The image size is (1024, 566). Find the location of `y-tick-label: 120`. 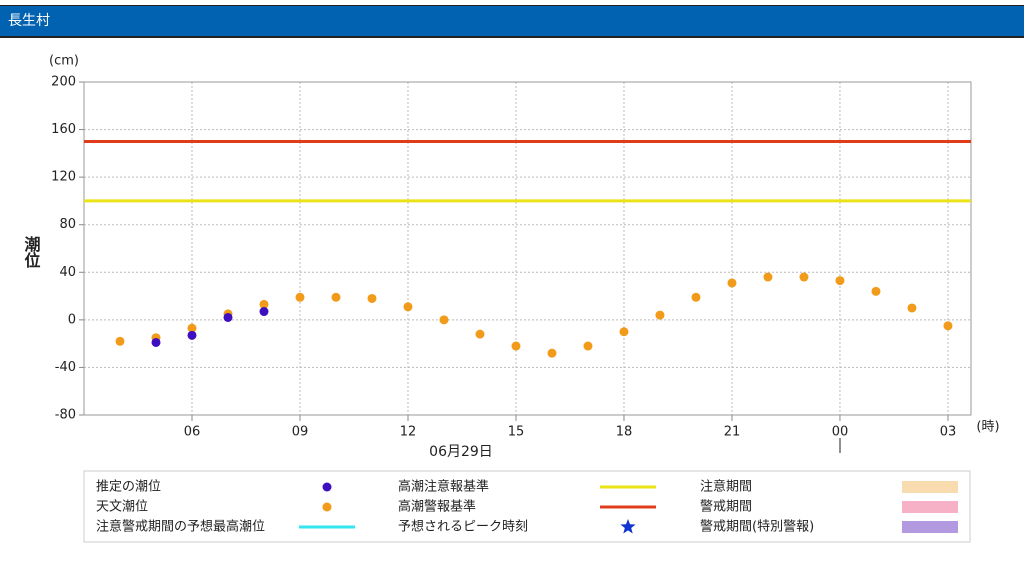

y-tick-label: 120 is located at coordinates (63, 177).